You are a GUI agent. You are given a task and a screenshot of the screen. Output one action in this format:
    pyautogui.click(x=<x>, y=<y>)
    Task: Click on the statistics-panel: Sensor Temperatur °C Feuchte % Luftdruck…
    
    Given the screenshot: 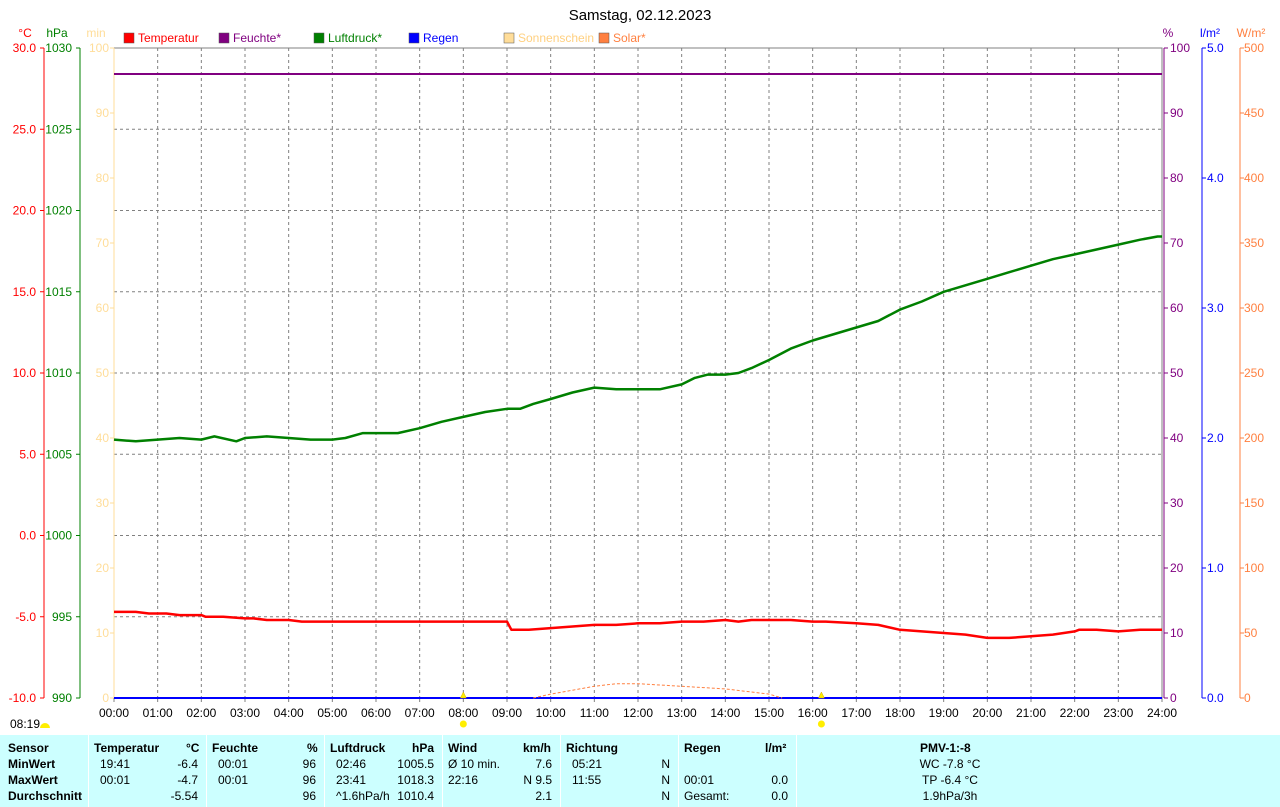 What is the action you would take?
    pyautogui.click(x=640, y=771)
    